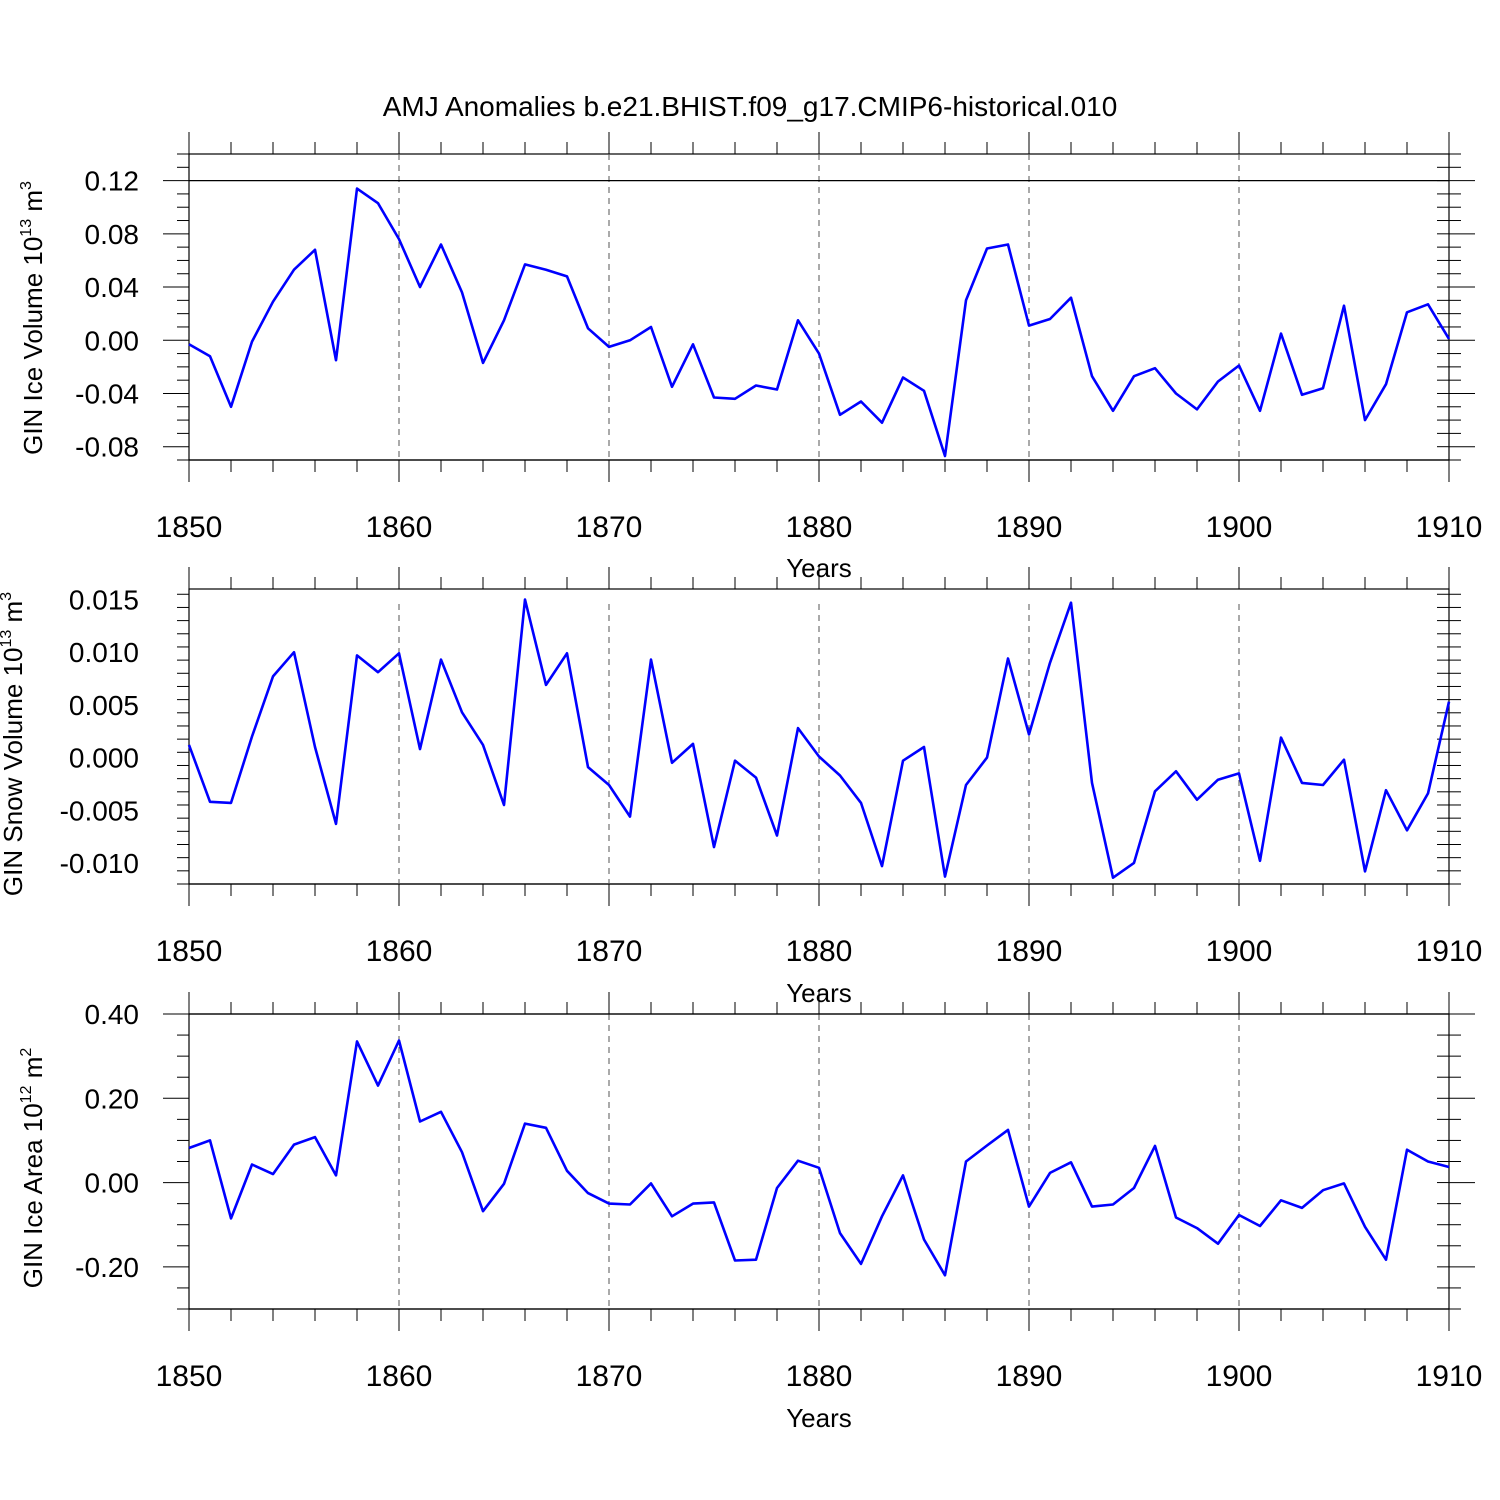 Image resolution: width=1500 pixels, height=1500 pixels. Describe the element at coordinates (112, 1098) in the screenshot. I see `ytick-label-ice-area: 0.20` at that location.